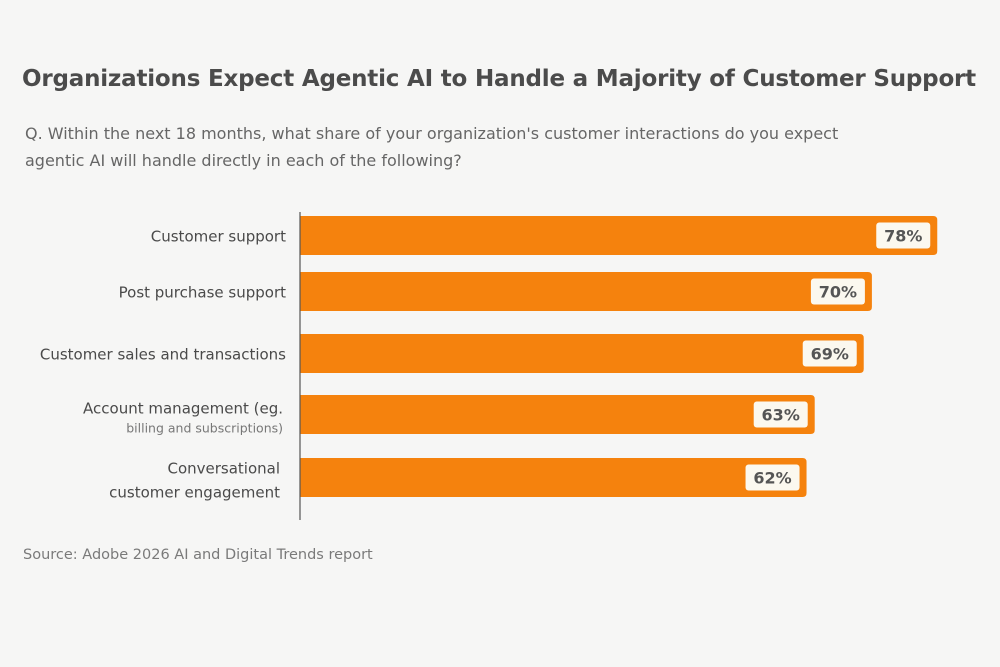 The height and width of the screenshot is (667, 1000). I want to click on category-label: customer engagement, so click(194, 493).